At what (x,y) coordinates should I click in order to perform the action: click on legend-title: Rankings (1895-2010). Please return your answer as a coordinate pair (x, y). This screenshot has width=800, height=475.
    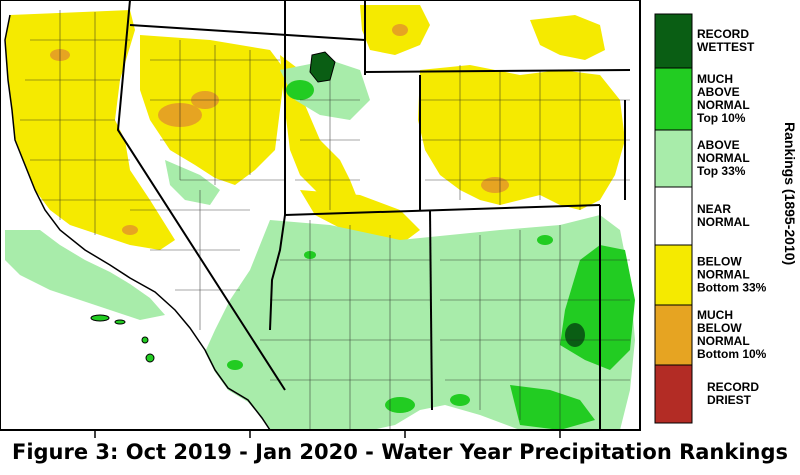
    Looking at the image, I should click on (790, 193).